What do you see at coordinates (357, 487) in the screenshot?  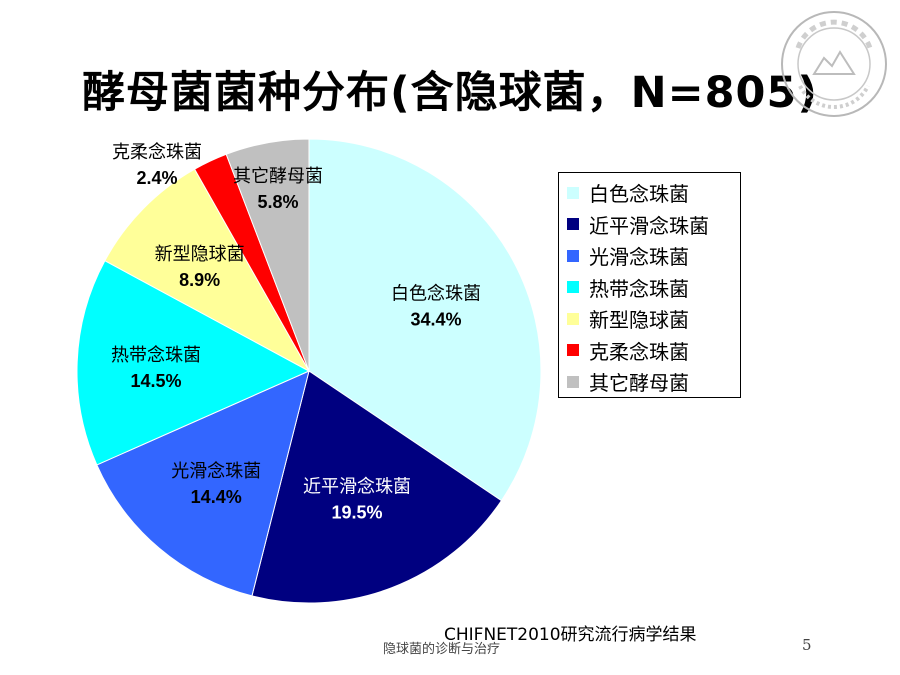 I see `slice-label: 近平滑念珠菌` at bounding box center [357, 487].